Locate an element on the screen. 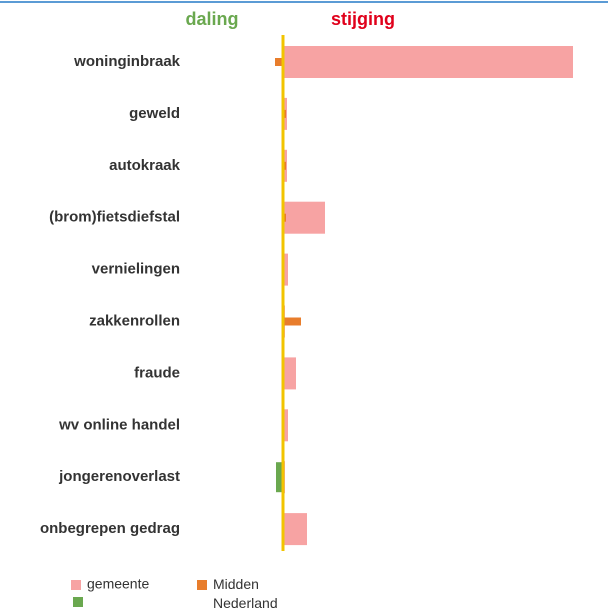 The image size is (608, 613). header-right: stijging is located at coordinates (363, 19).